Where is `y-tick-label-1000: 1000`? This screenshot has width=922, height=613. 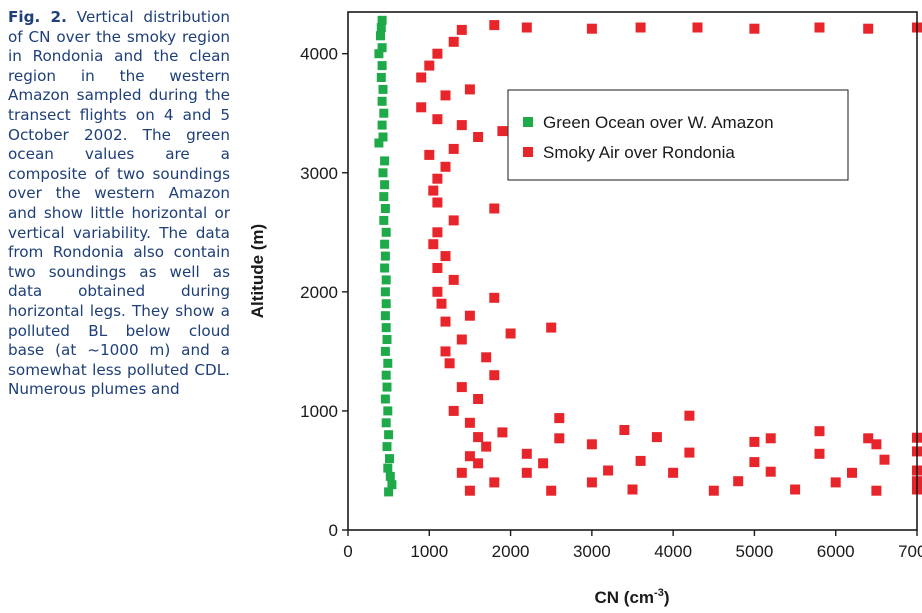 y-tick-label-1000: 1000 is located at coordinates (319, 411).